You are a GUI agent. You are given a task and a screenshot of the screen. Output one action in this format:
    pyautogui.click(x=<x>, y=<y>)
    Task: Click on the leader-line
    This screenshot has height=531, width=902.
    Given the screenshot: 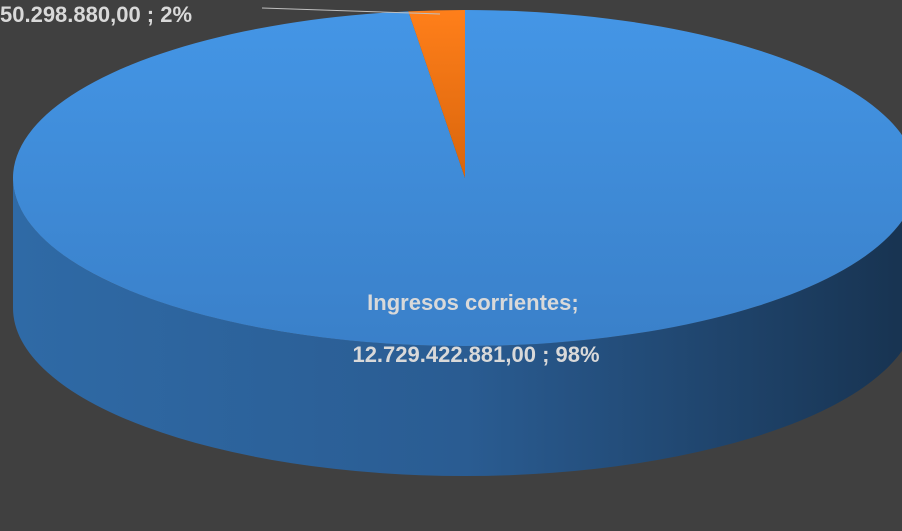 What is the action you would take?
    pyautogui.click(x=351, y=11)
    